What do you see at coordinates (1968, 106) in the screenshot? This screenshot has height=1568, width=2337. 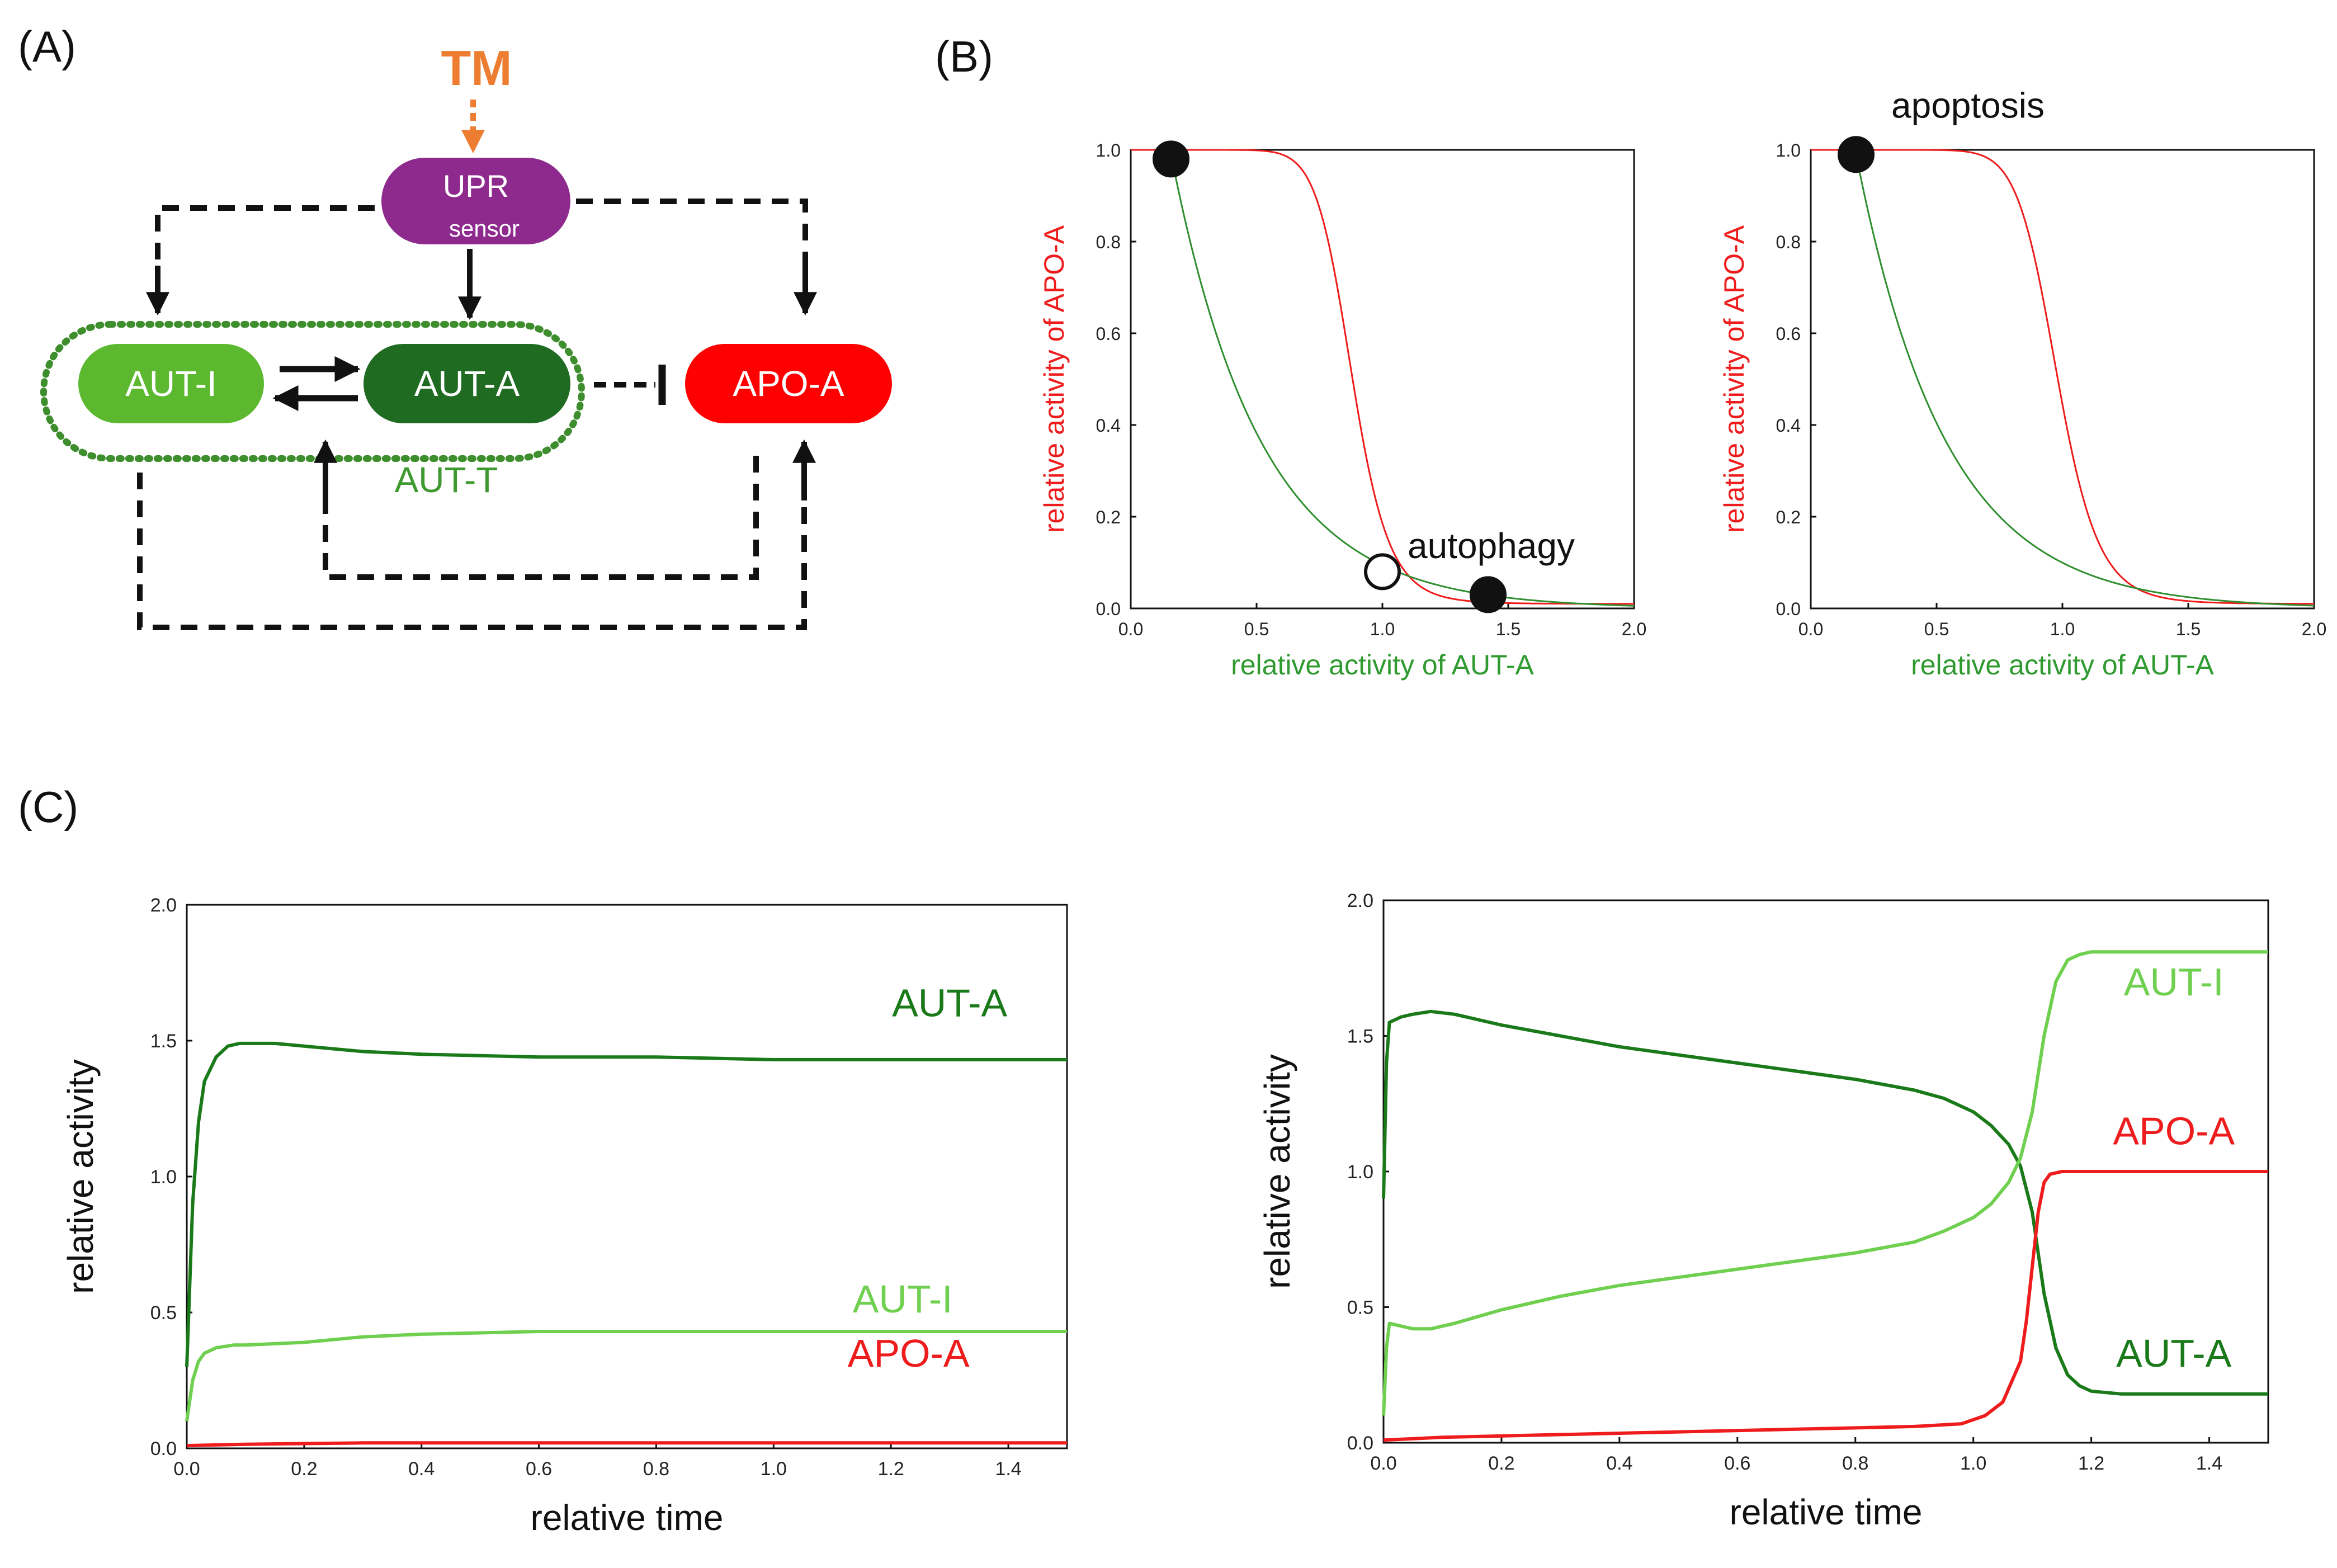 I see `steady-state-annotation: apoptosis` at bounding box center [1968, 106].